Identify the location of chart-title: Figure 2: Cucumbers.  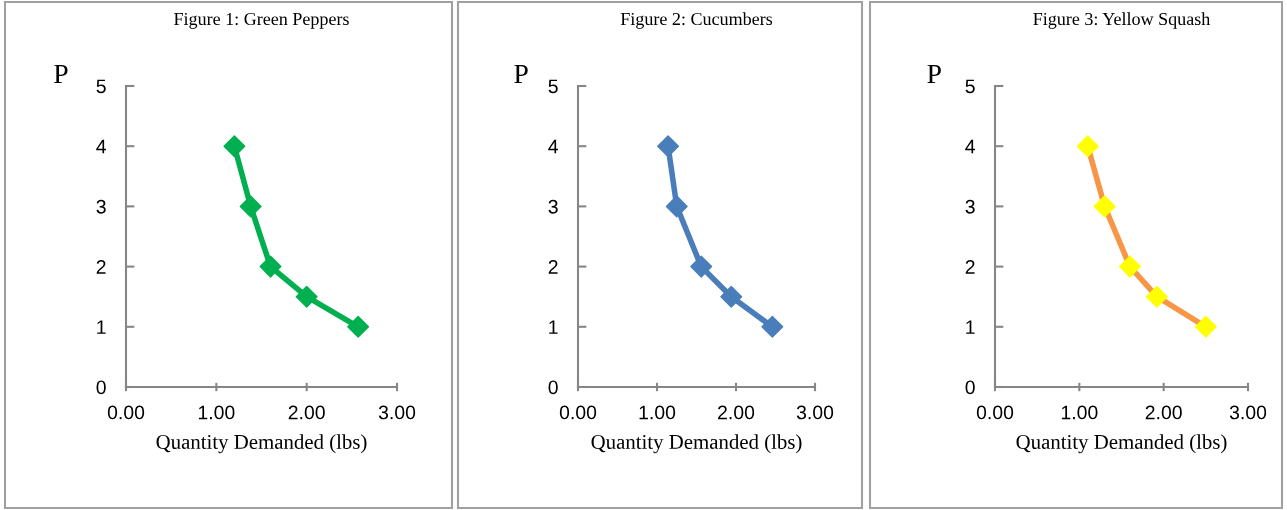
(696, 20).